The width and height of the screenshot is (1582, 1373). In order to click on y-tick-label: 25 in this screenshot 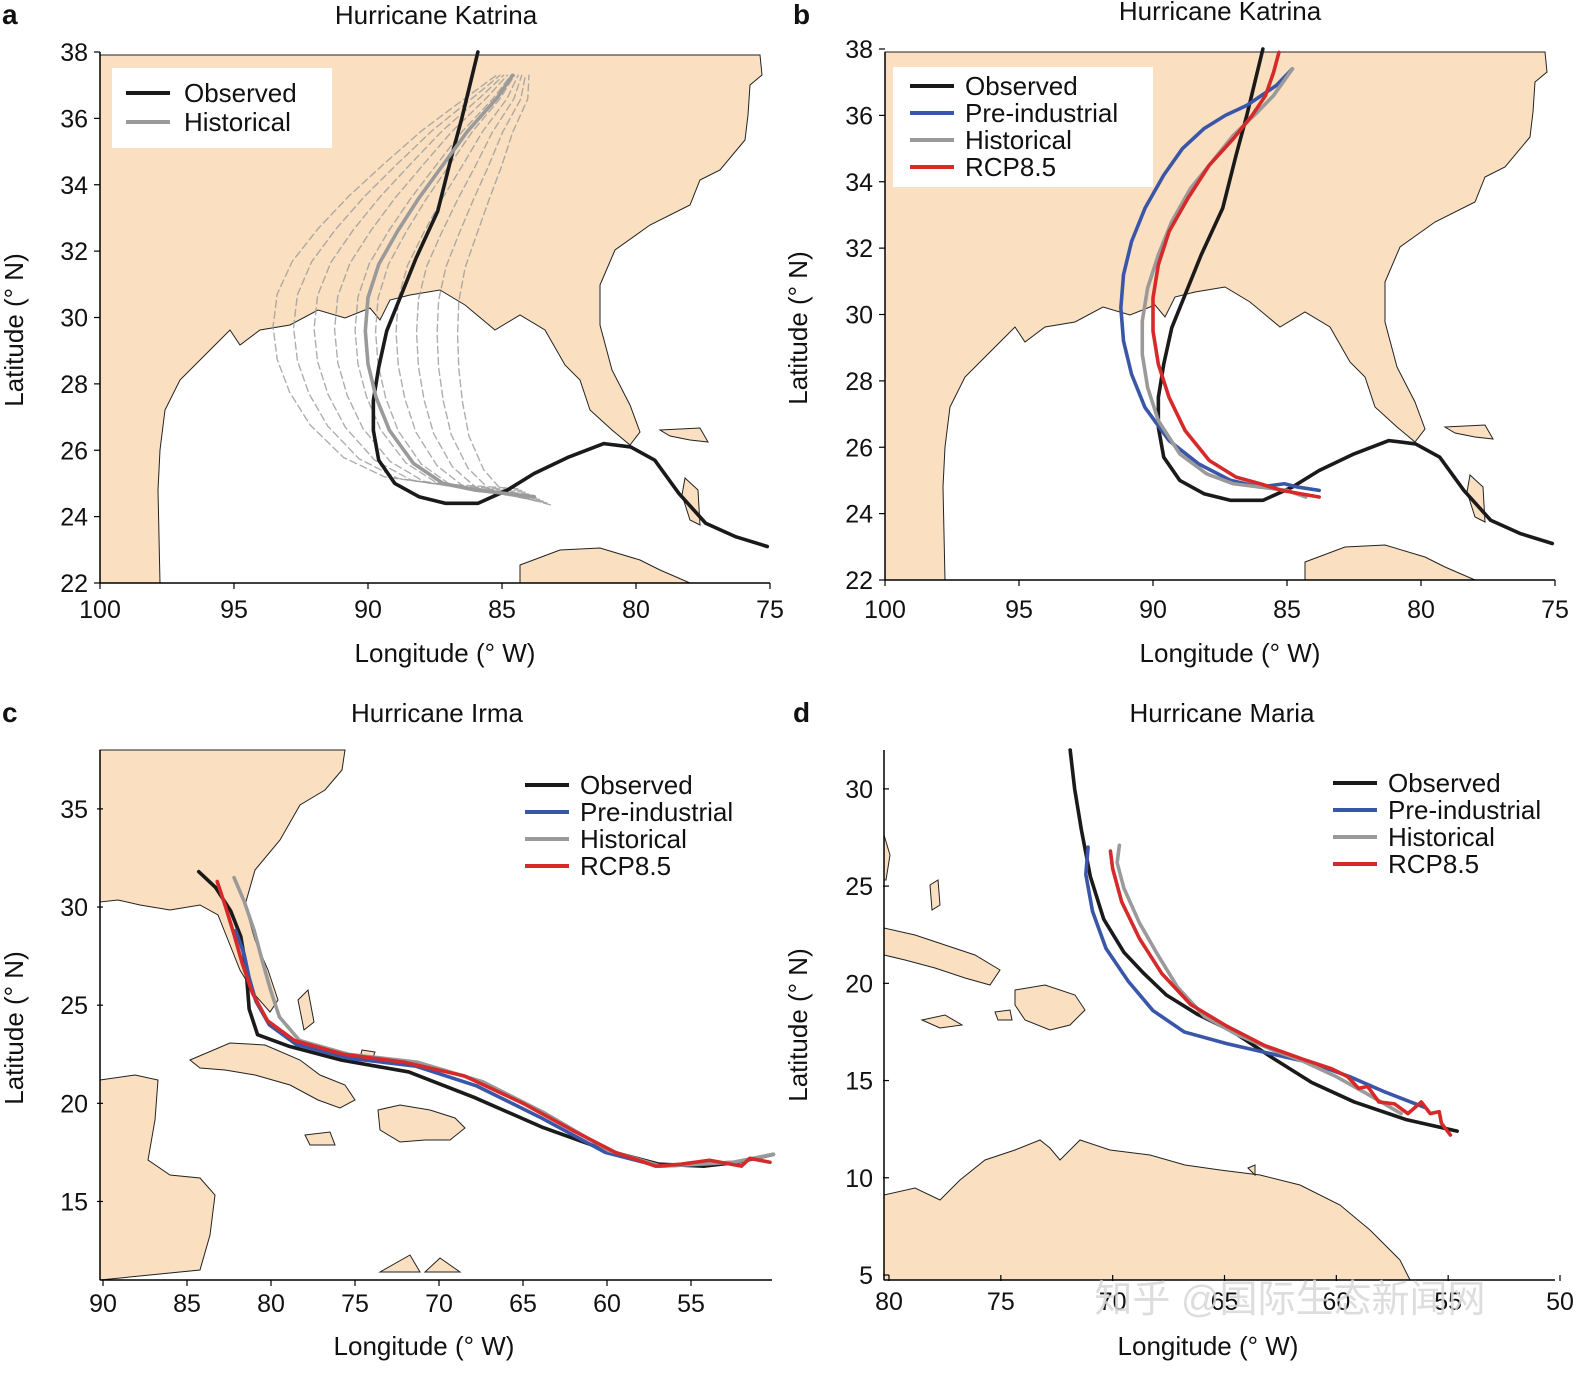, I will do `click(74, 1006)`.